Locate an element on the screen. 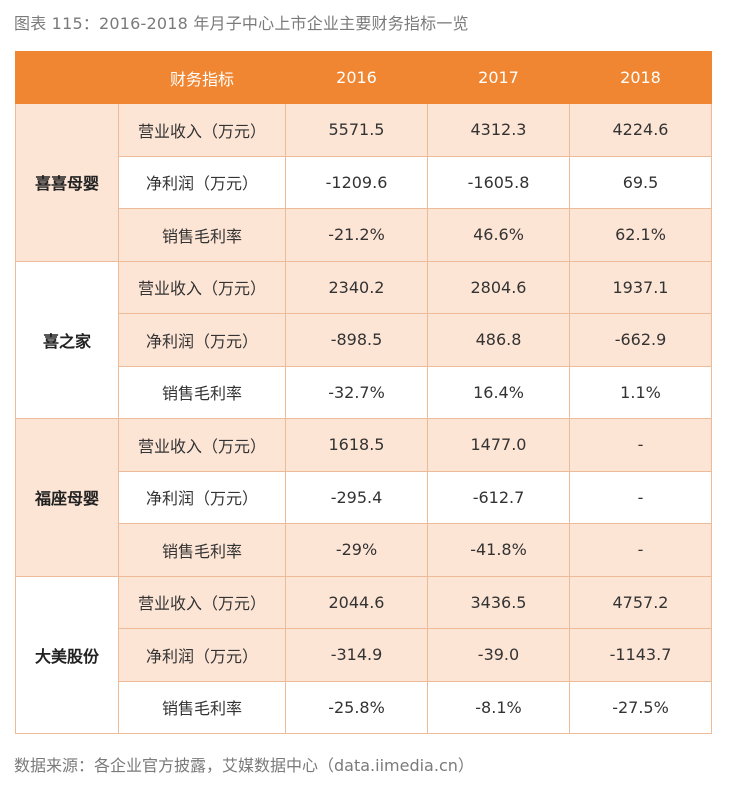  table-row: 销售毛利率 -29% -41.8% - is located at coordinates (364, 550).